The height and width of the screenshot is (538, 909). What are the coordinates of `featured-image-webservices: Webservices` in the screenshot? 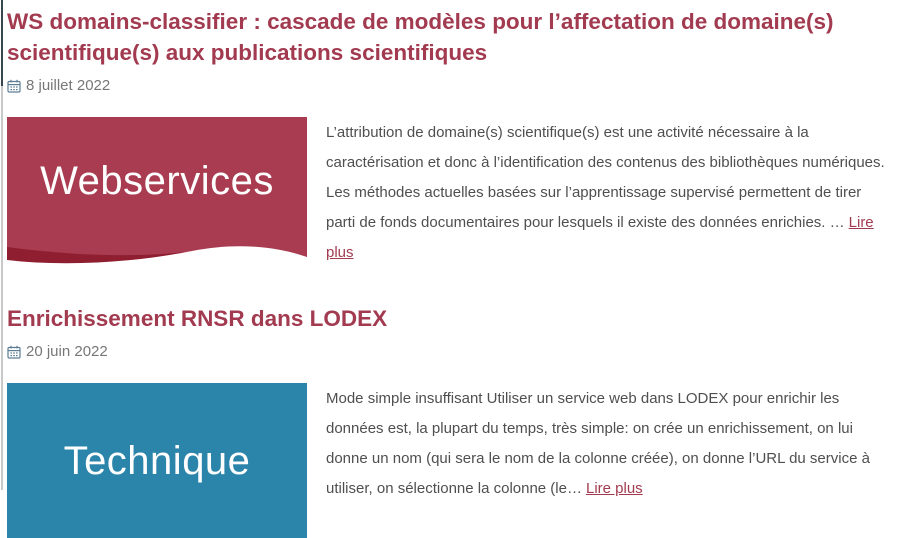 It's located at (157, 194).